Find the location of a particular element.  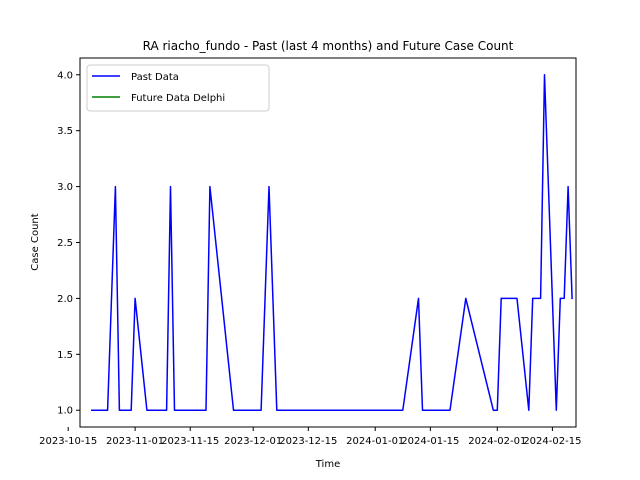

x-tick-label: 2023-10-15 is located at coordinates (68, 441).